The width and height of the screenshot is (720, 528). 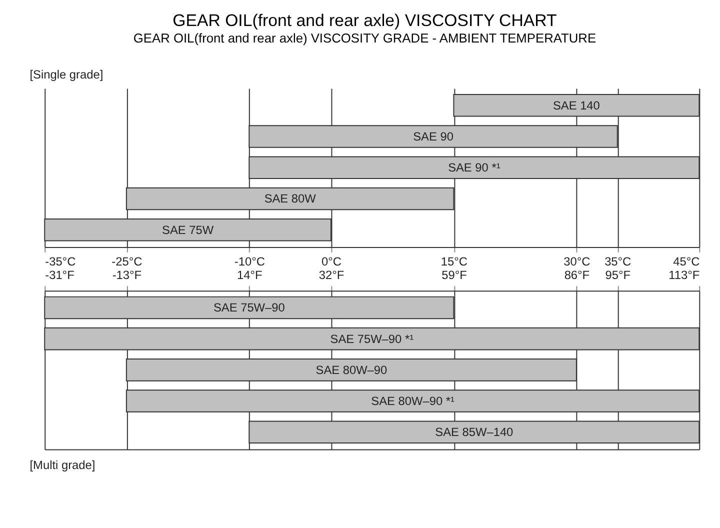 What do you see at coordinates (67, 74) in the screenshot?
I see `text: [Single grade]` at bounding box center [67, 74].